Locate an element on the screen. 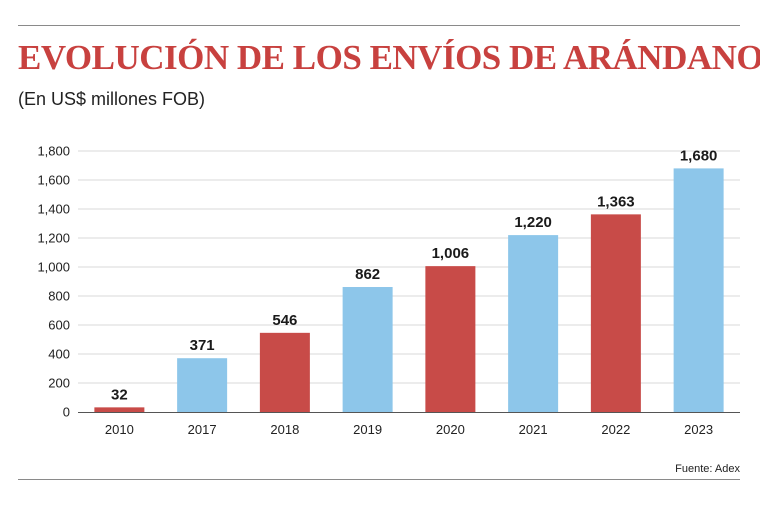 The height and width of the screenshot is (507, 760). x-tick-label: 2021 is located at coordinates (533, 429).